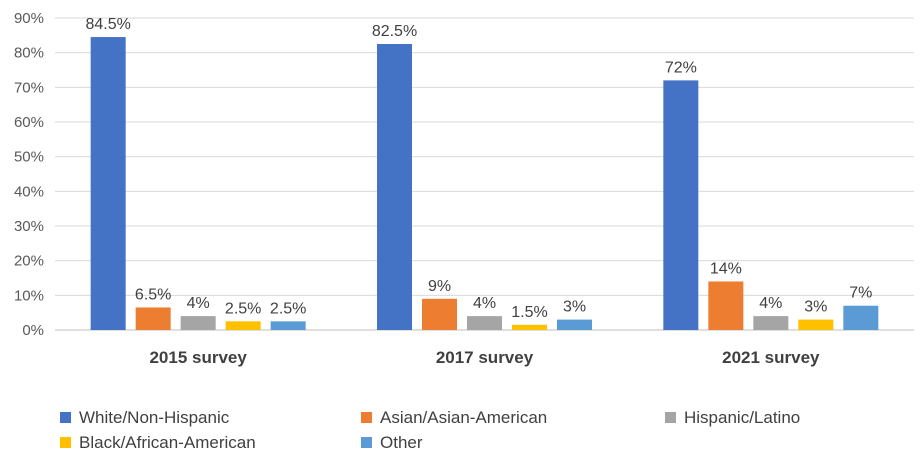 This screenshot has height=465, width=922. I want to click on legend-item: Hispanic/Latino, so click(732, 417).